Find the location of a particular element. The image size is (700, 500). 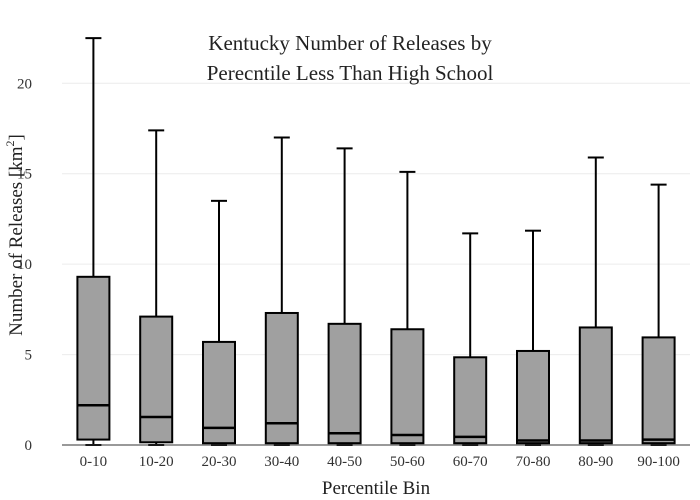

y-tick-label: 20 is located at coordinates (24, 84).